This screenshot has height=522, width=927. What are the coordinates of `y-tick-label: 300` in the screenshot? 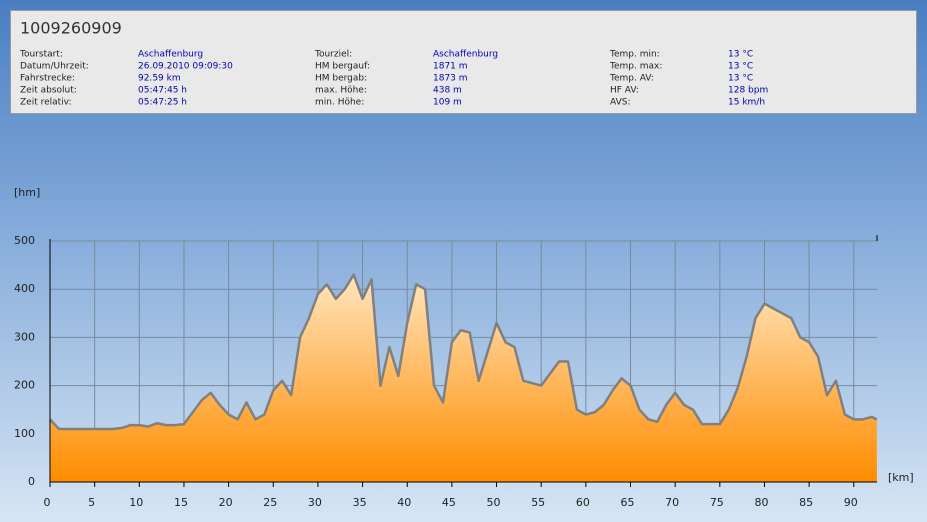 It's located at (24, 336).